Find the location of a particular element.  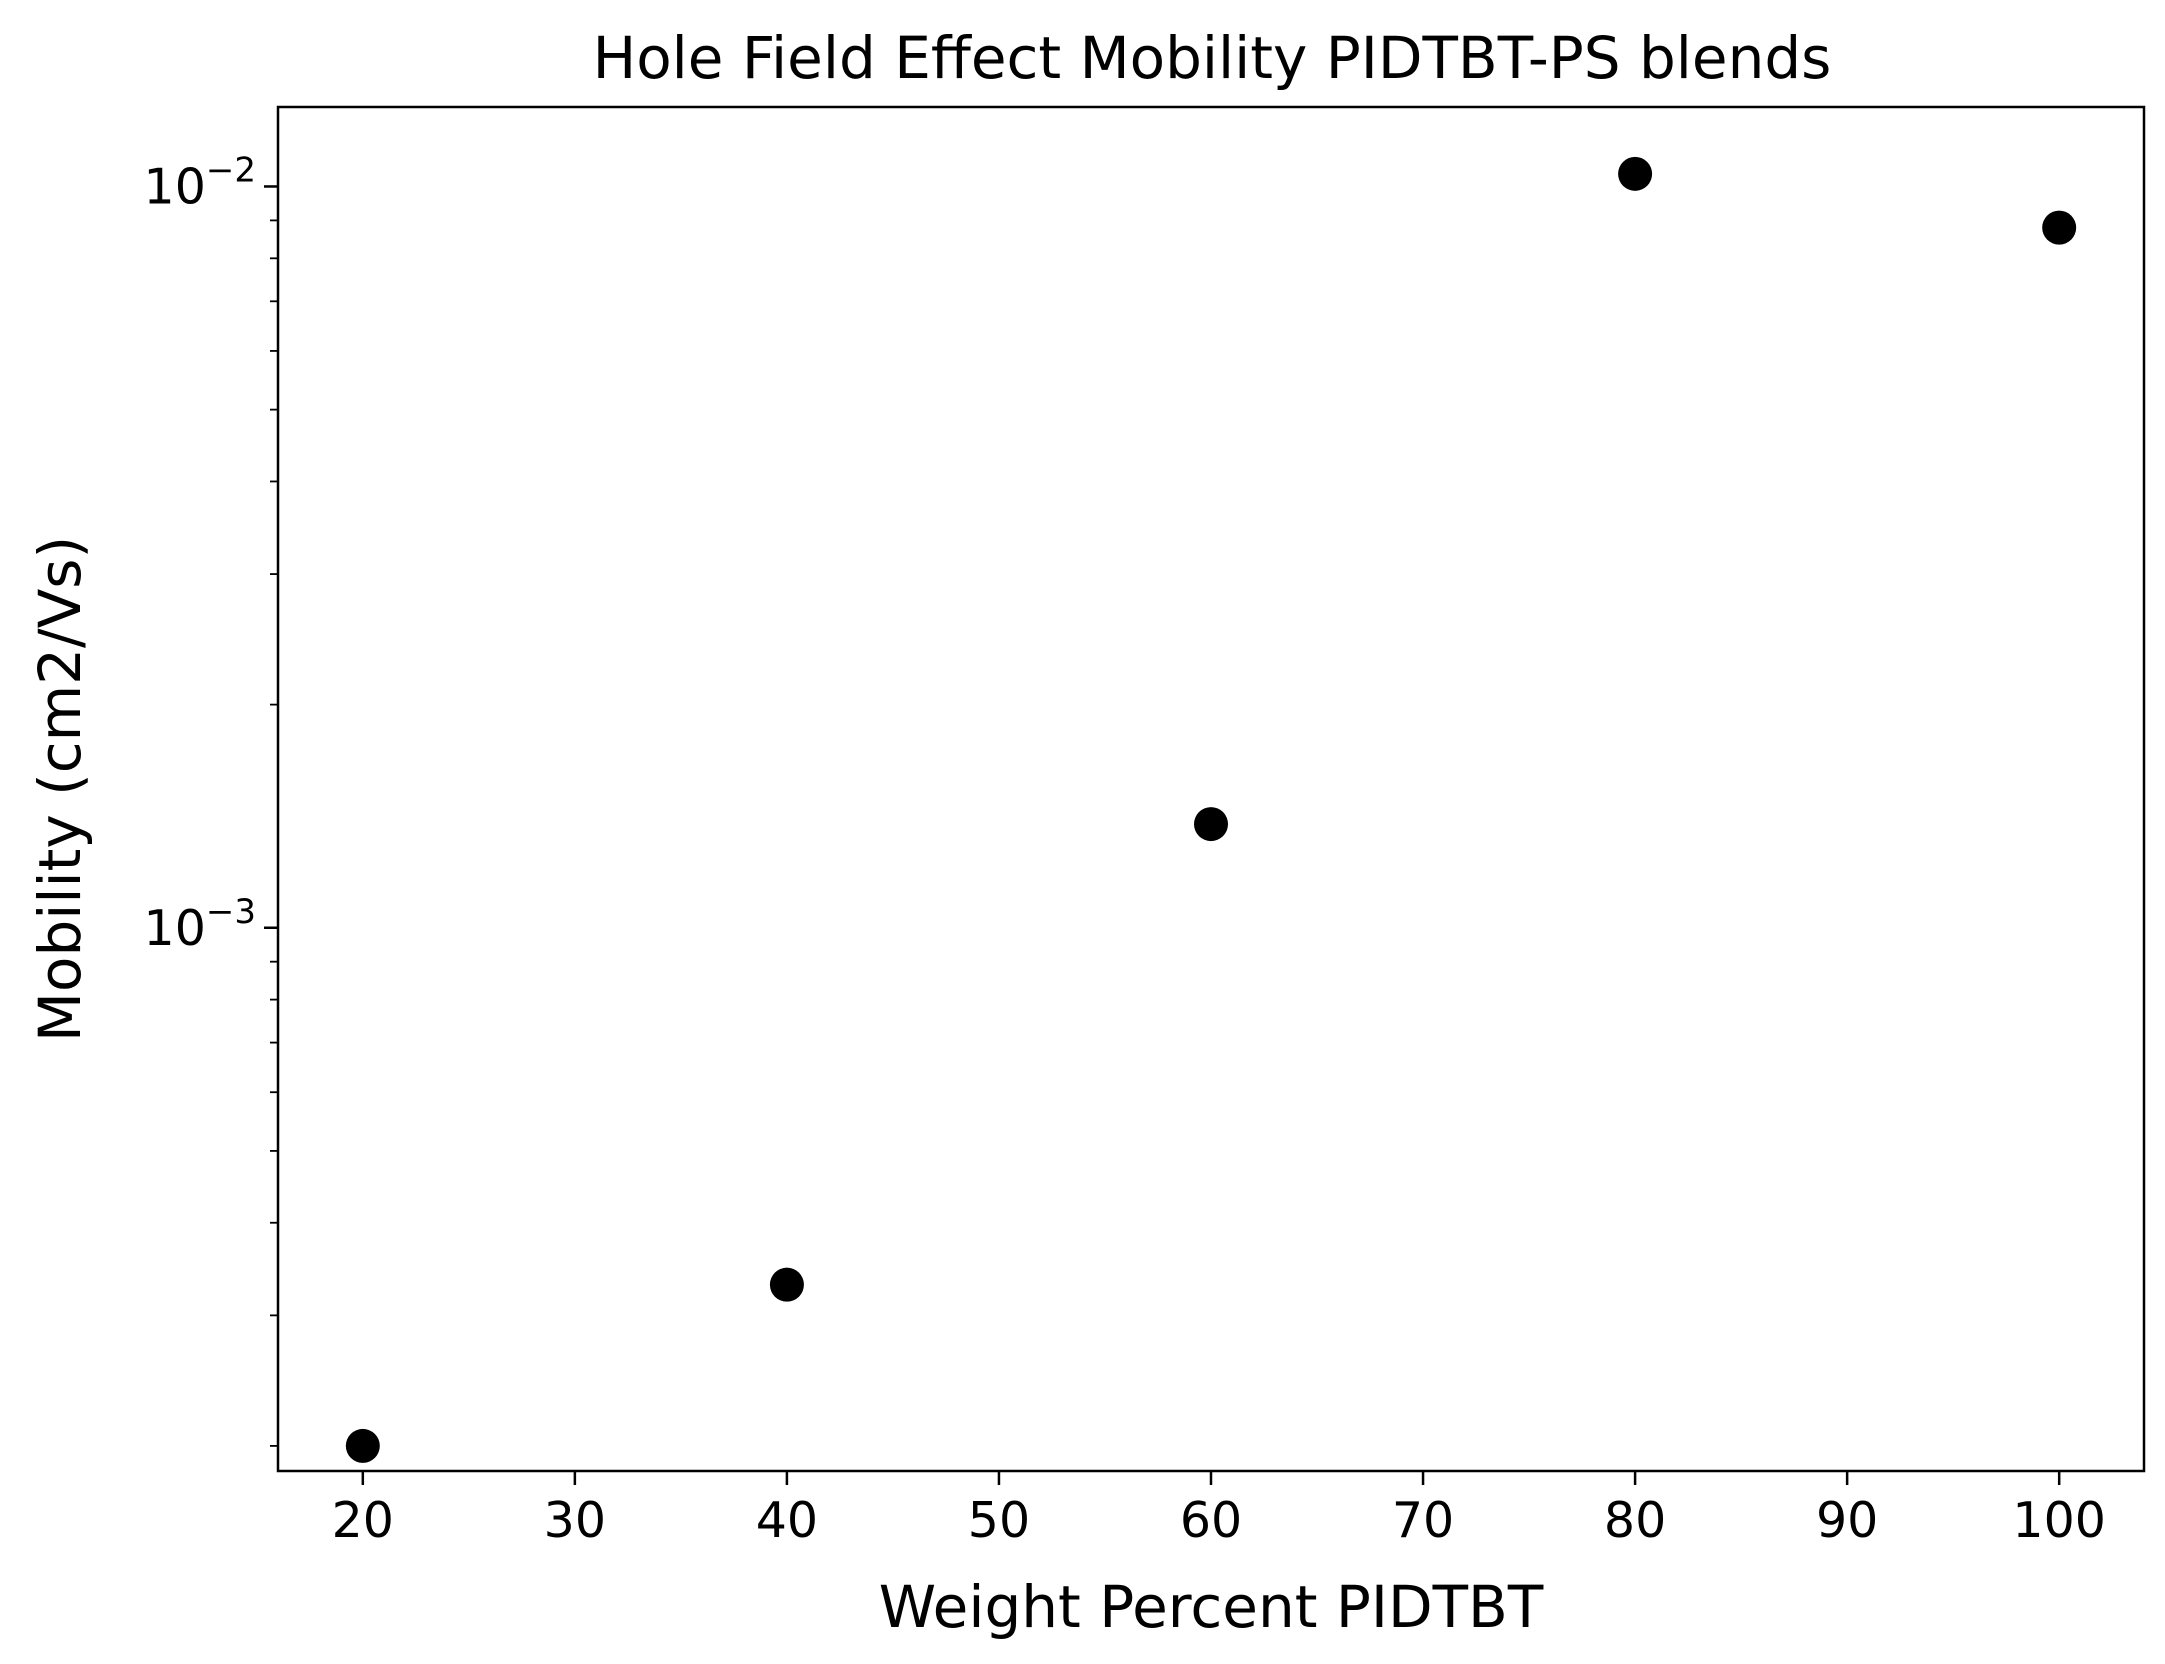

x-axis-label: Weight Percent PIDTBT is located at coordinates (1211, 1607).